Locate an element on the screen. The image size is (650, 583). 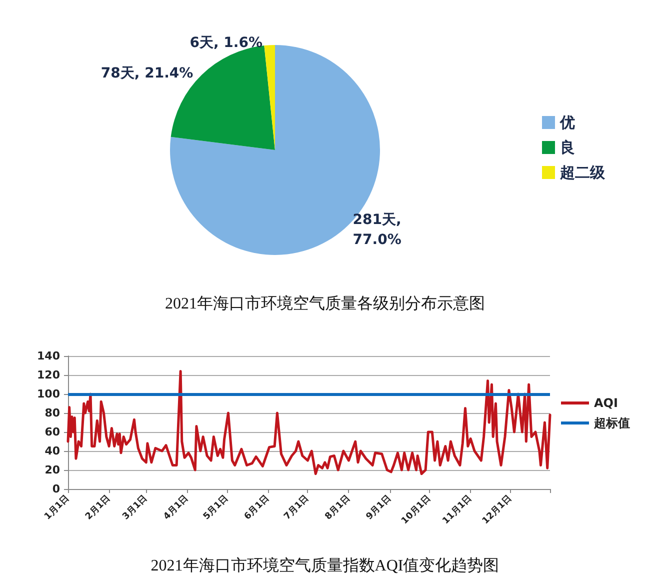
legend-label: 超二级 is located at coordinates (582, 173).